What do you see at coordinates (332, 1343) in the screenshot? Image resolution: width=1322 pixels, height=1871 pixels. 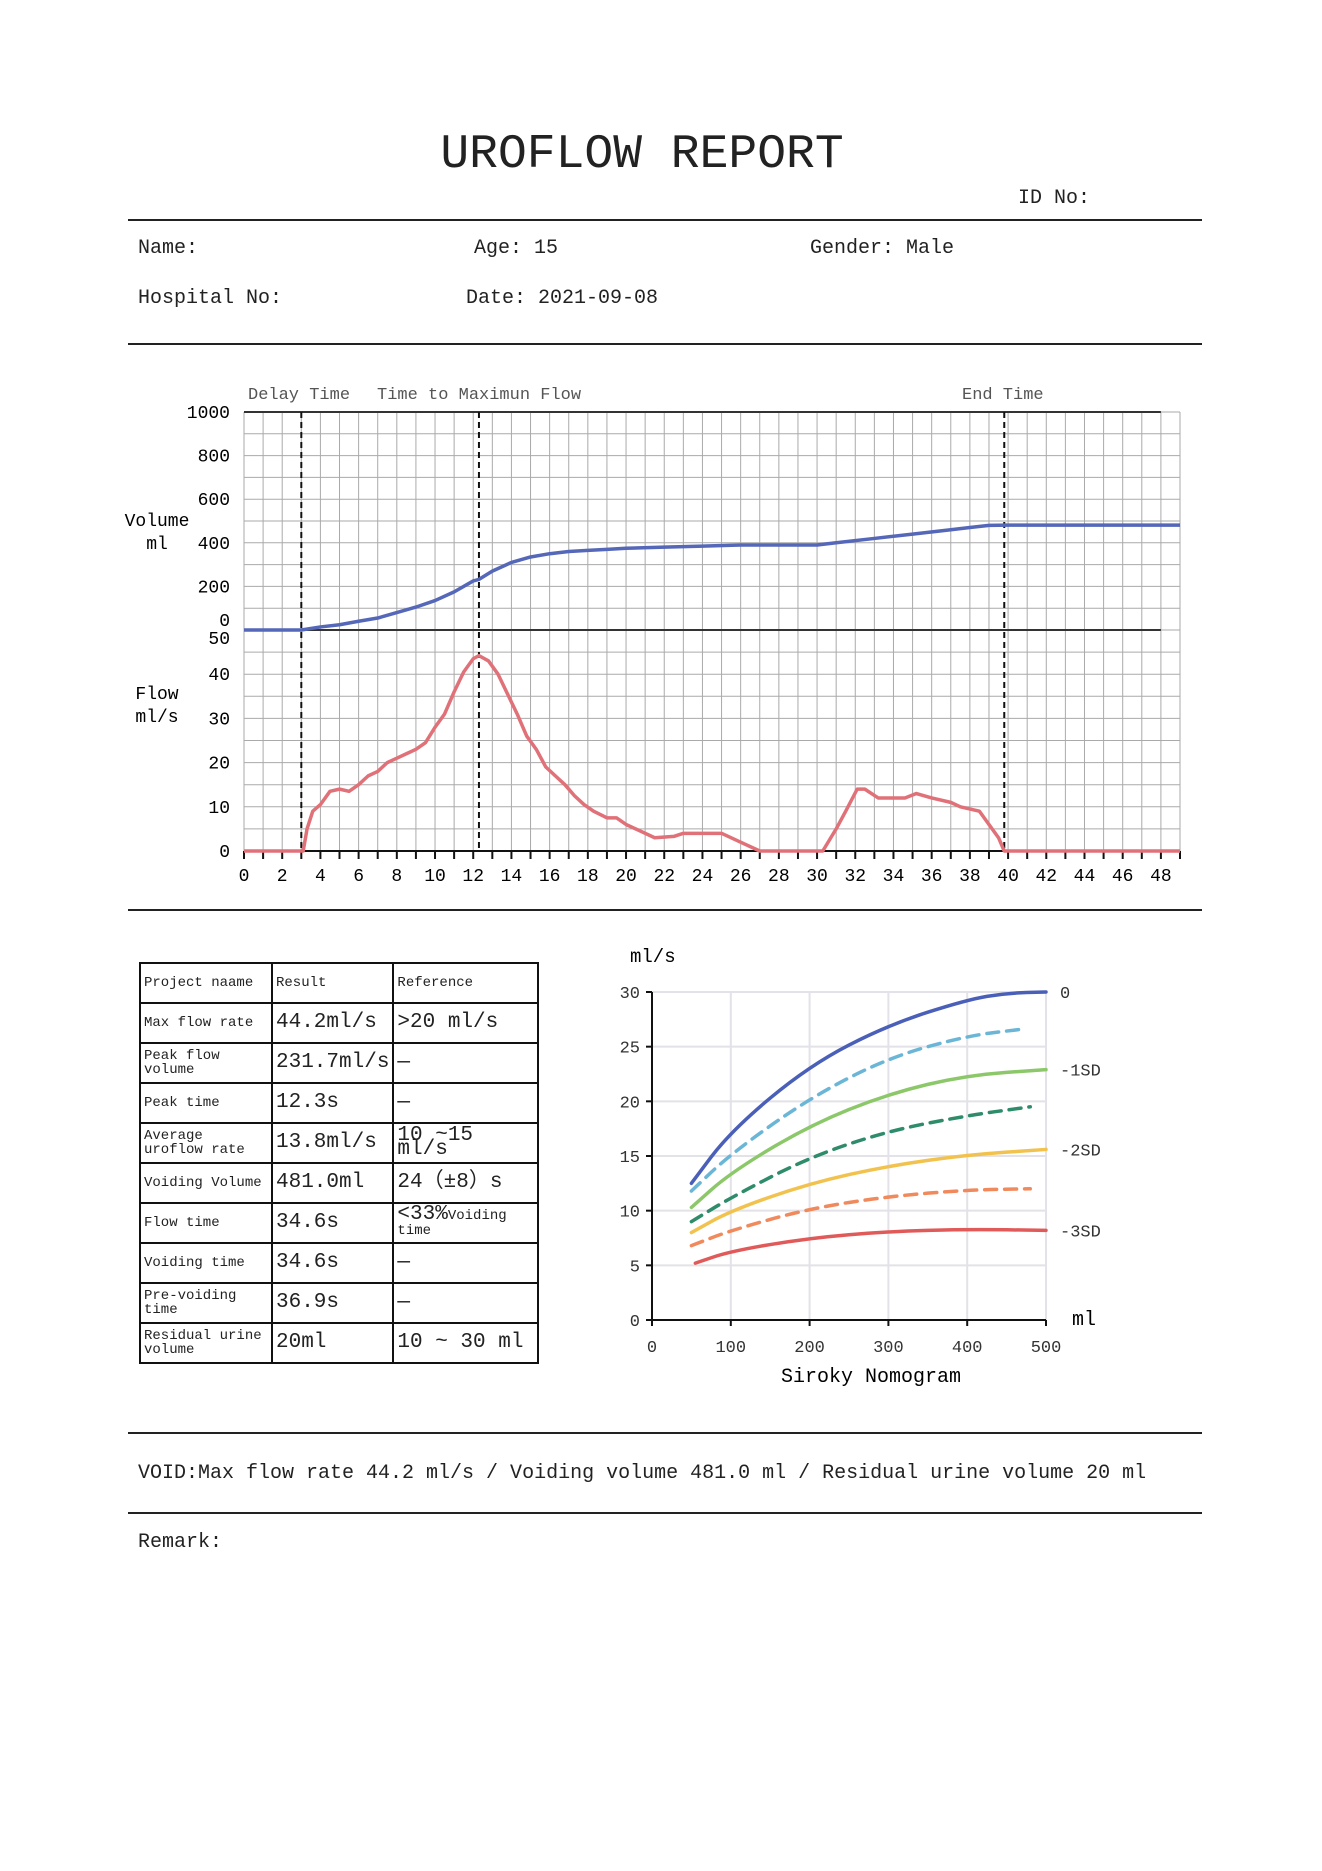 I see `result-cell: 20ml` at bounding box center [332, 1343].